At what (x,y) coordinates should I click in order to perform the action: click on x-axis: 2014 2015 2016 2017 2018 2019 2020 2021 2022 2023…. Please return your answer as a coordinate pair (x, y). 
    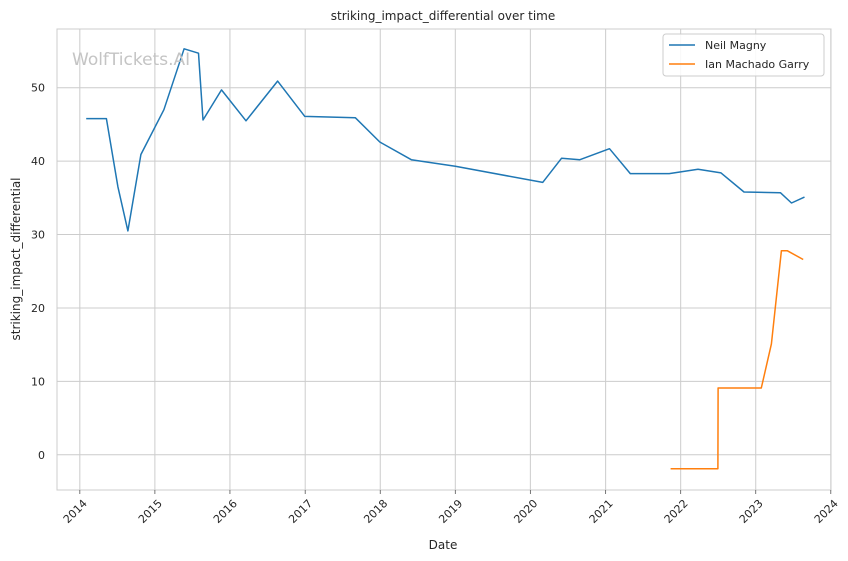
    Looking at the image, I should click on (451, 508).